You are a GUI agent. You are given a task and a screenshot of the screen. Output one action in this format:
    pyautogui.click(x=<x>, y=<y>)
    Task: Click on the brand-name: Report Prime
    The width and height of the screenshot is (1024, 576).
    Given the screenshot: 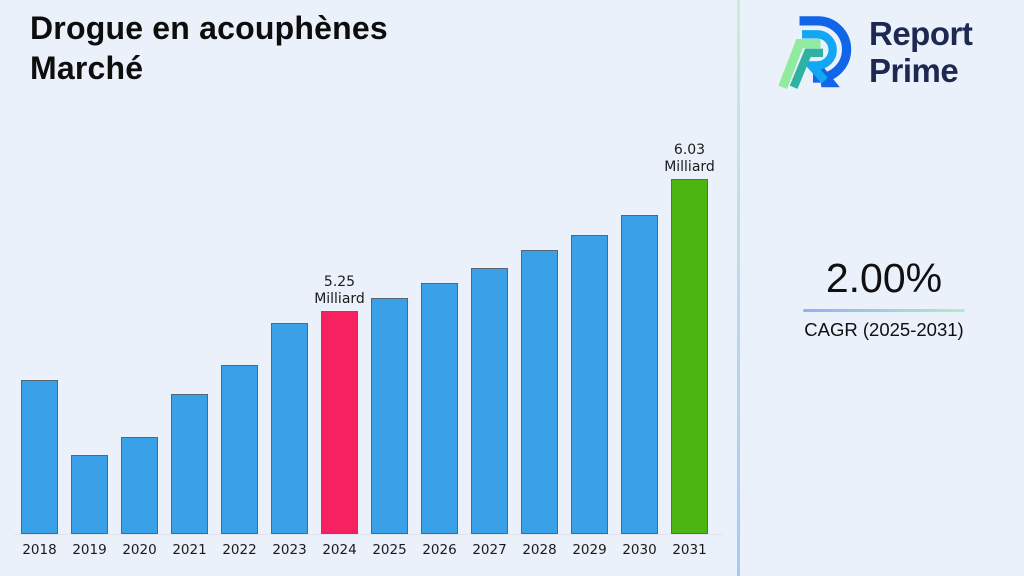 What is the action you would take?
    pyautogui.click(x=921, y=52)
    